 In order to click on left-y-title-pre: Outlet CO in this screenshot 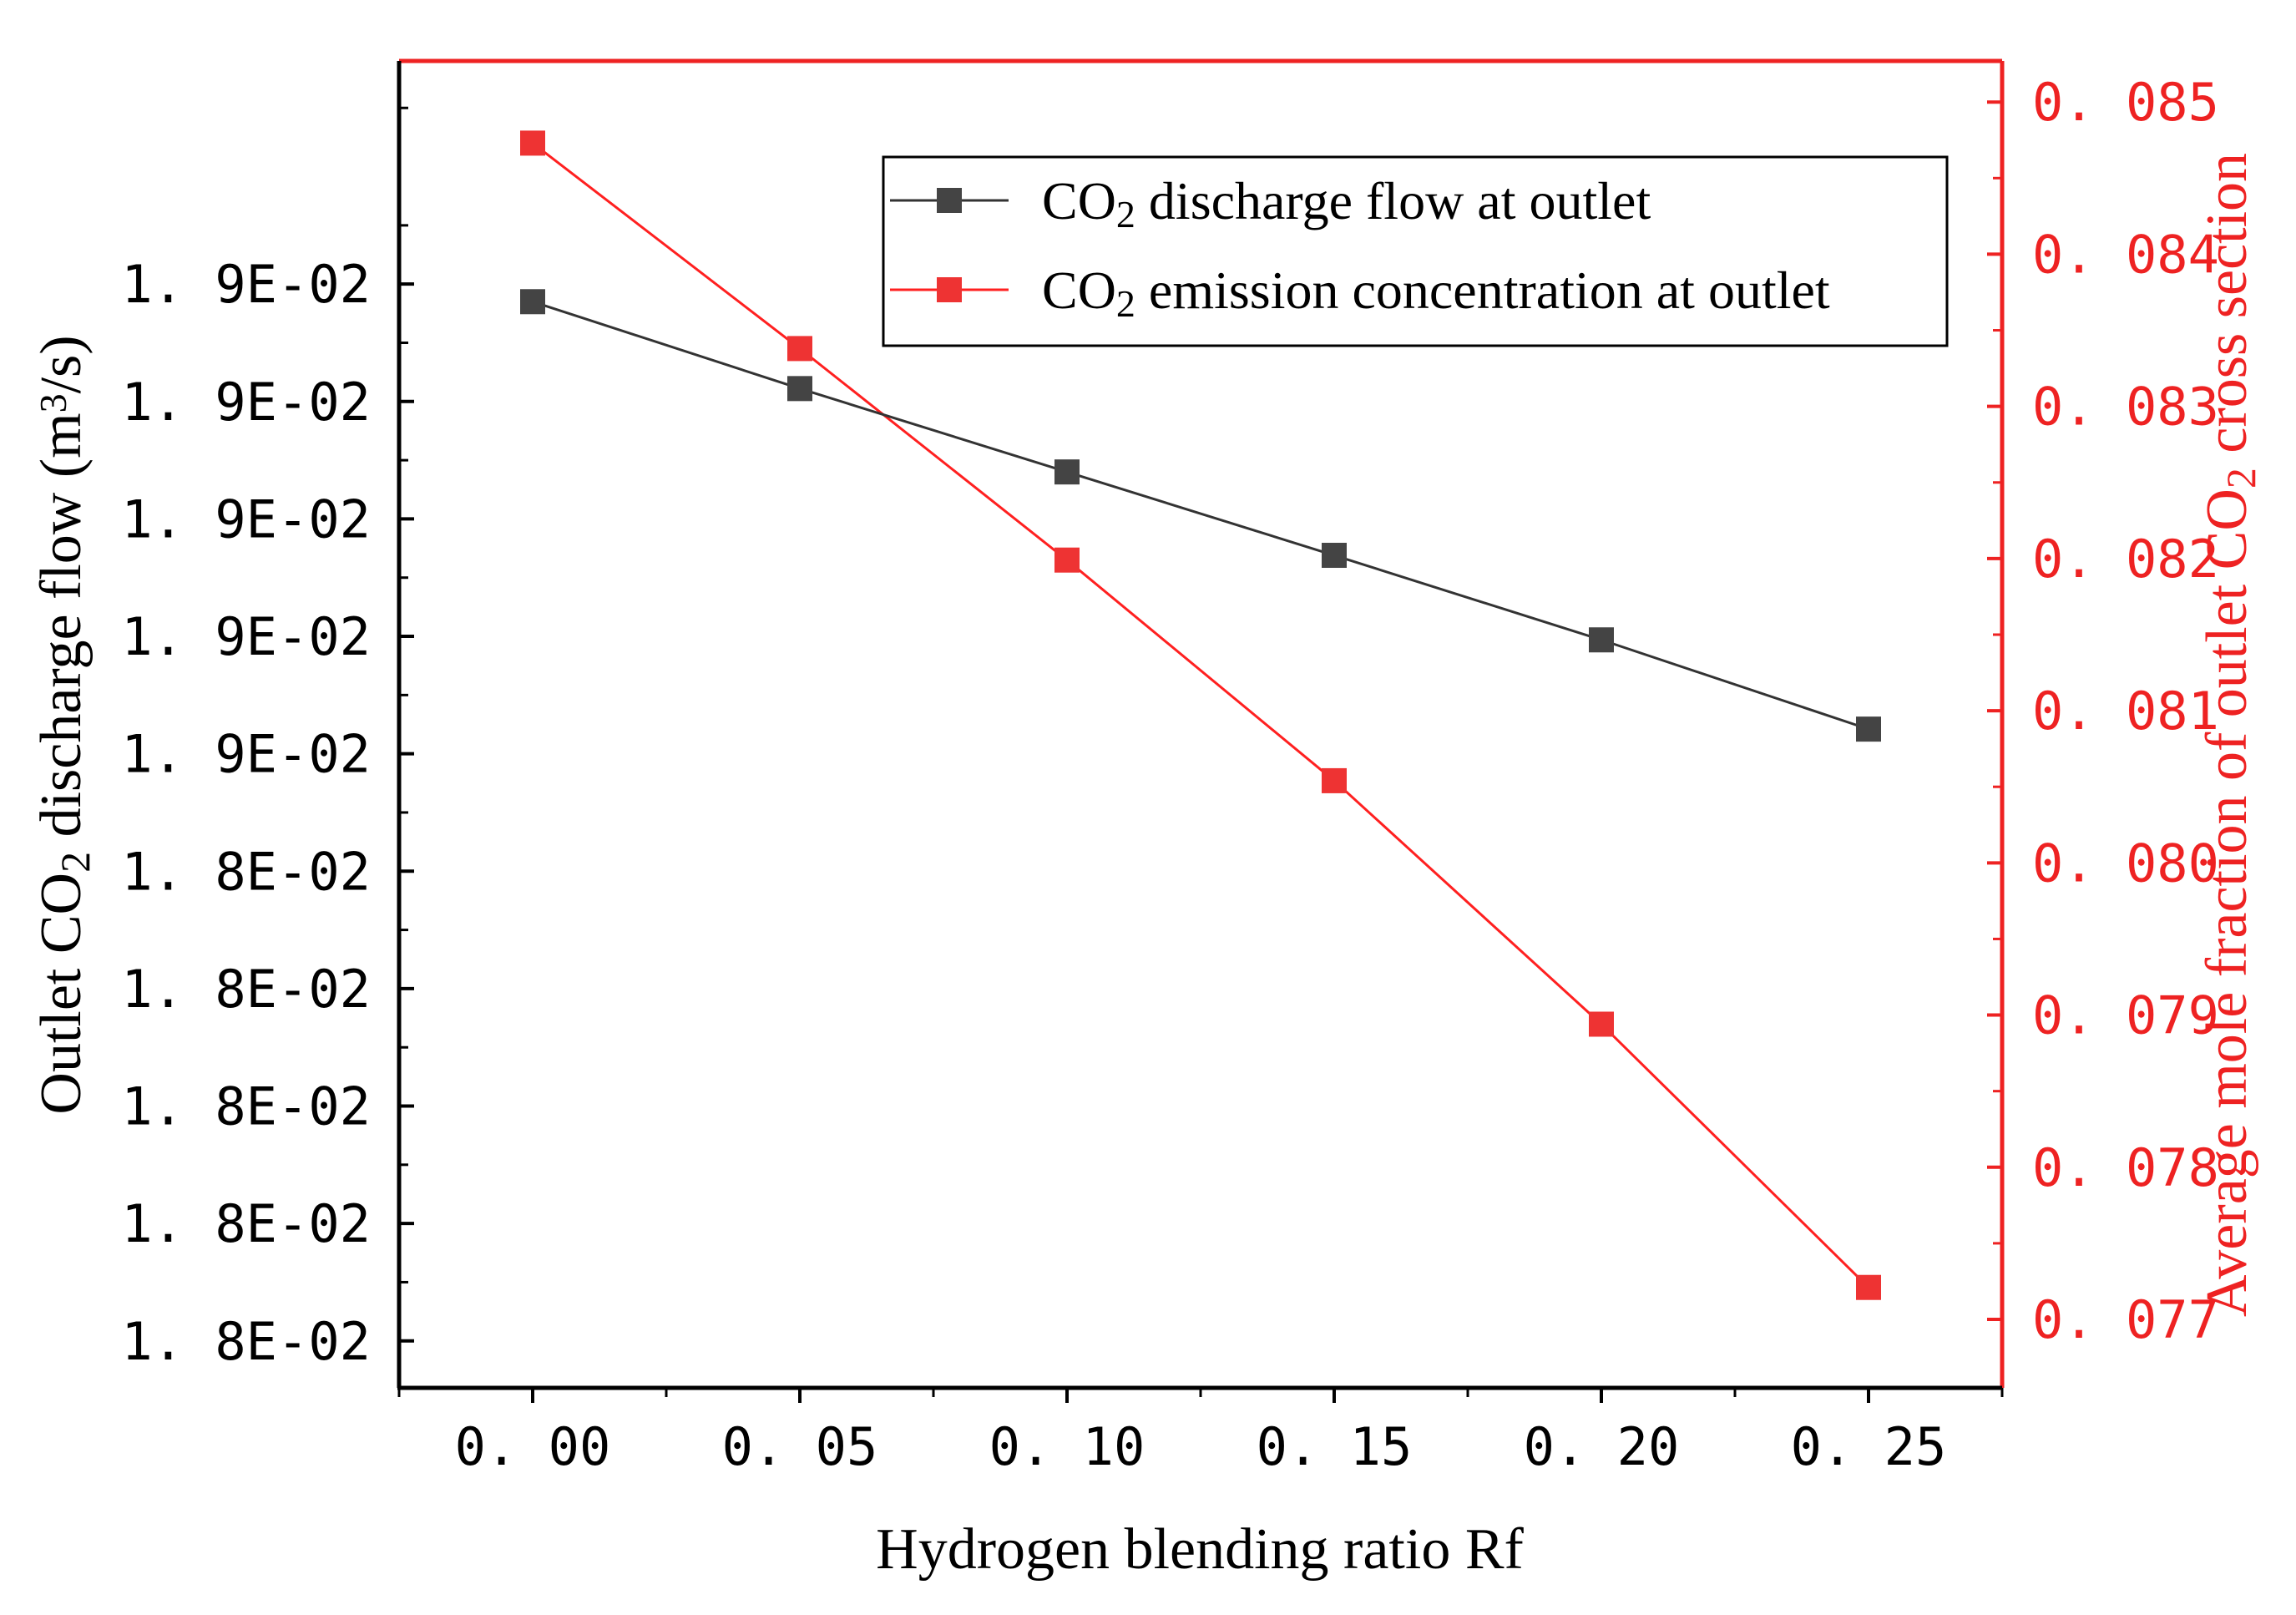, I will do `click(62, 994)`.